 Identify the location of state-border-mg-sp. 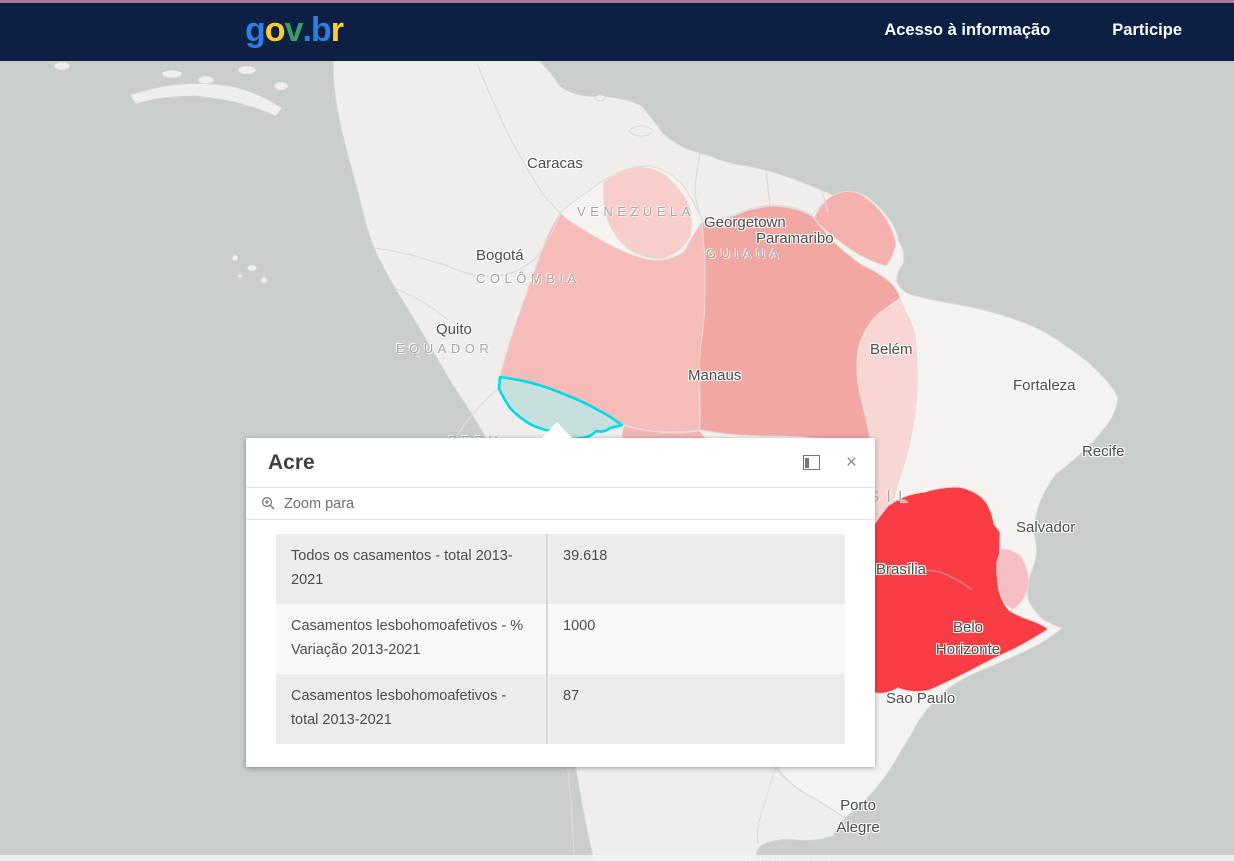
(915, 580).